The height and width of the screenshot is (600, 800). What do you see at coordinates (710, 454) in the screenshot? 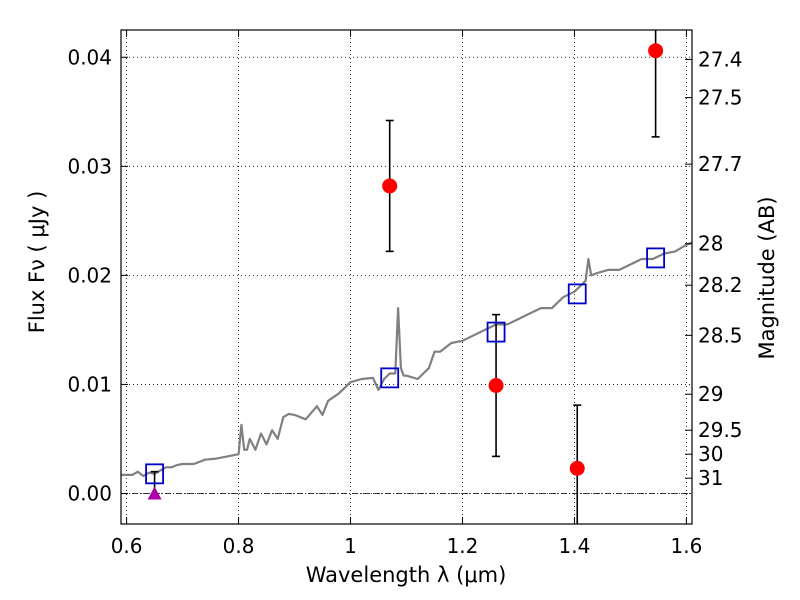
I see `magnitude-tick-label: 30` at bounding box center [710, 454].